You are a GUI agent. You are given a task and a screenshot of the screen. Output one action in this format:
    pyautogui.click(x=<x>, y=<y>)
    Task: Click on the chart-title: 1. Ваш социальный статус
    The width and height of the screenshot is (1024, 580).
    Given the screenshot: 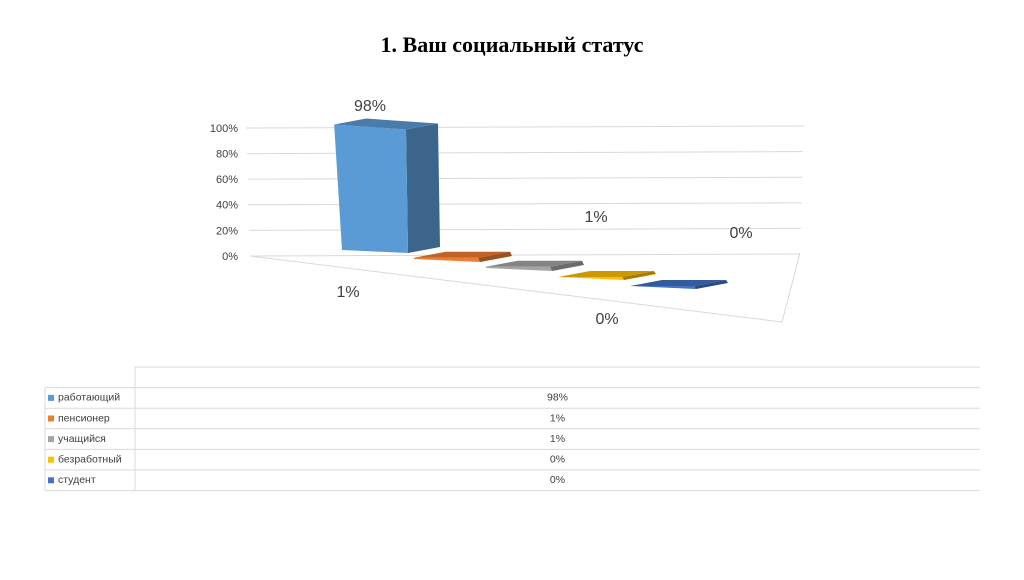 What is the action you would take?
    pyautogui.click(x=512, y=44)
    